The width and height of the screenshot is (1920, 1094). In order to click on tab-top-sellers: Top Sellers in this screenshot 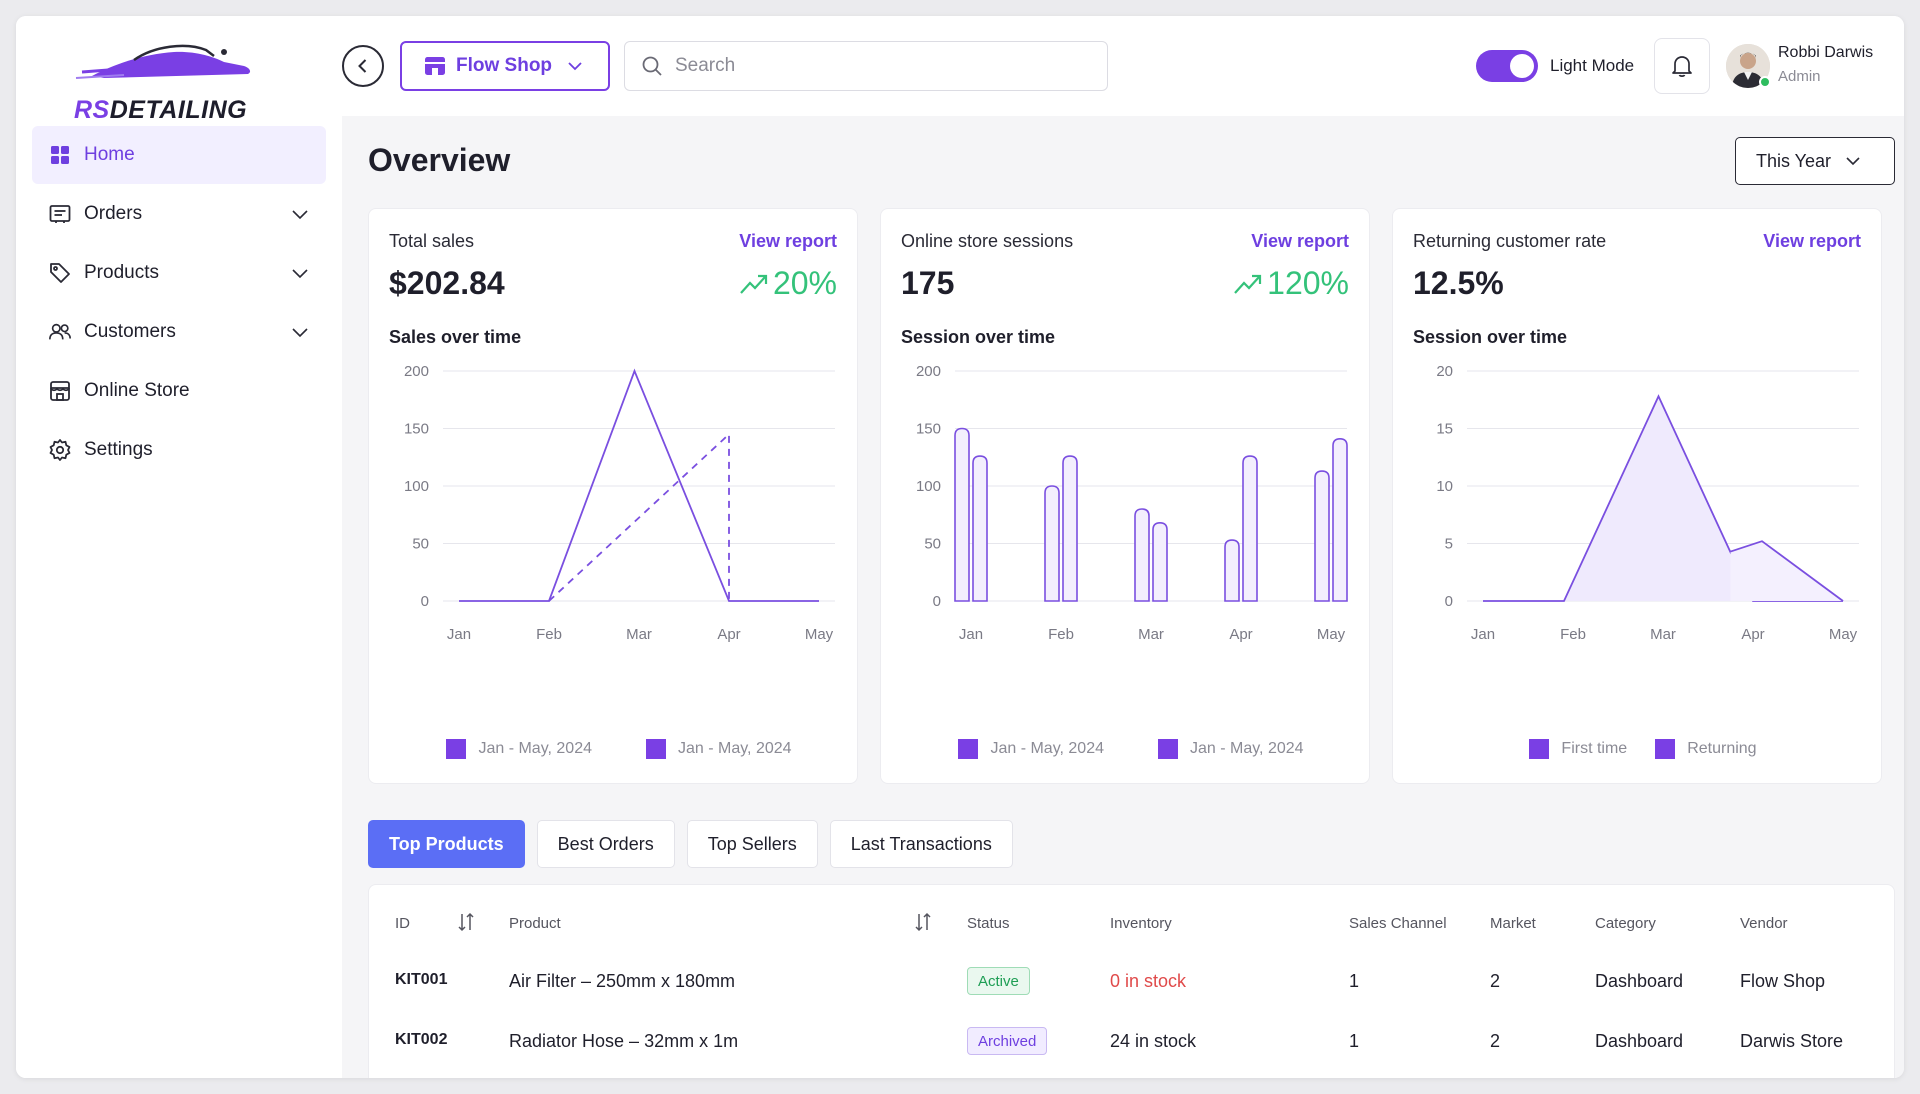, I will do `click(752, 844)`.